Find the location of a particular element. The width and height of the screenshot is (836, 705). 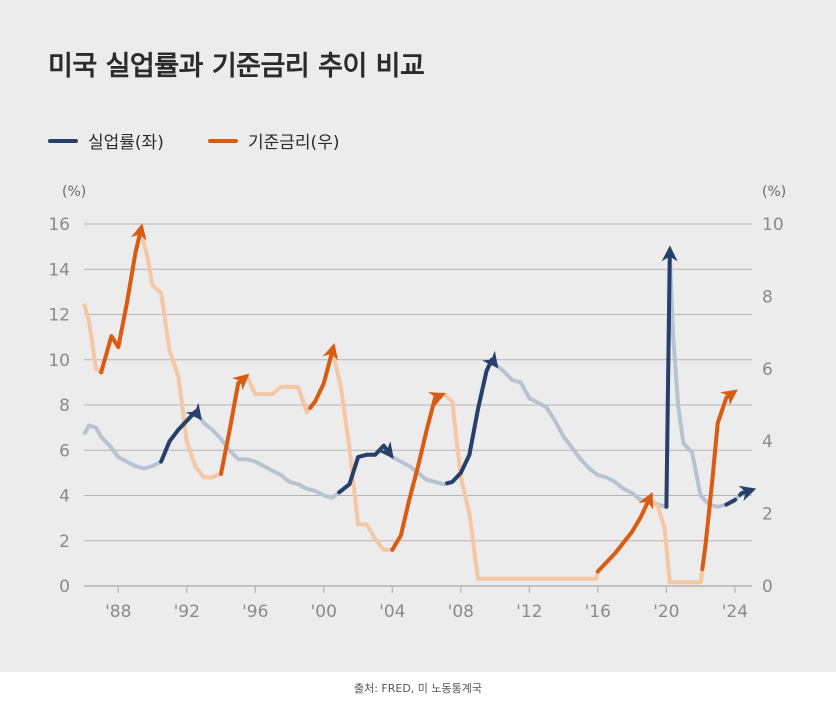

x-tick-label: '20 is located at coordinates (666, 612).